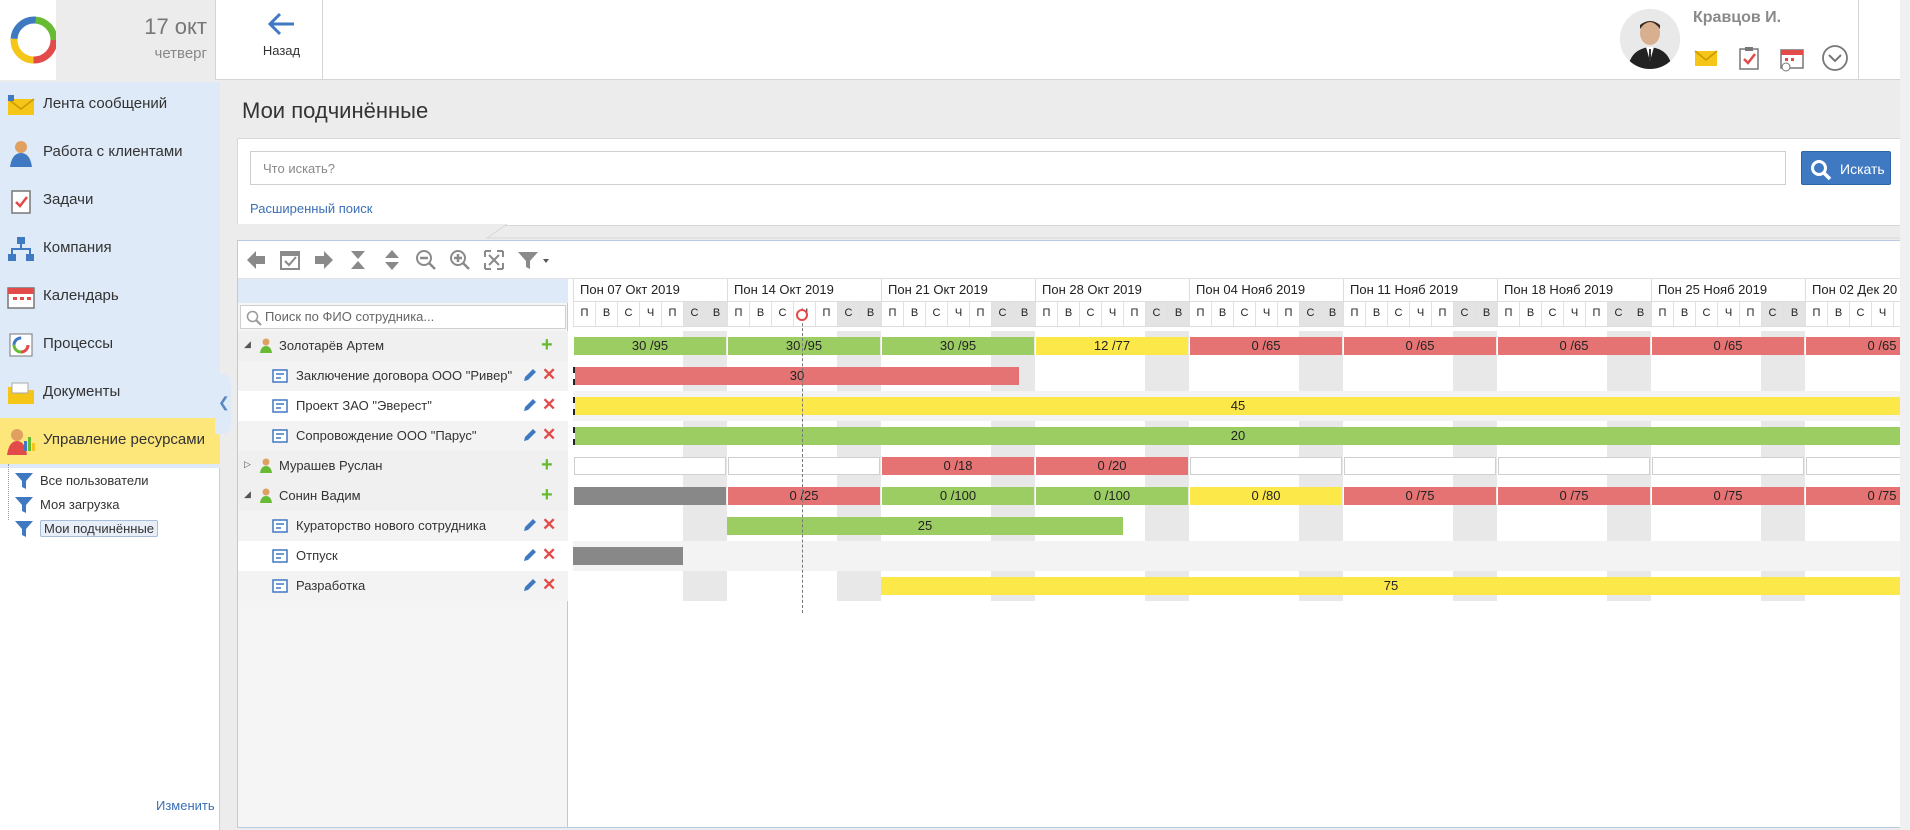  I want to click on task-bar: 45, so click(1238, 406).